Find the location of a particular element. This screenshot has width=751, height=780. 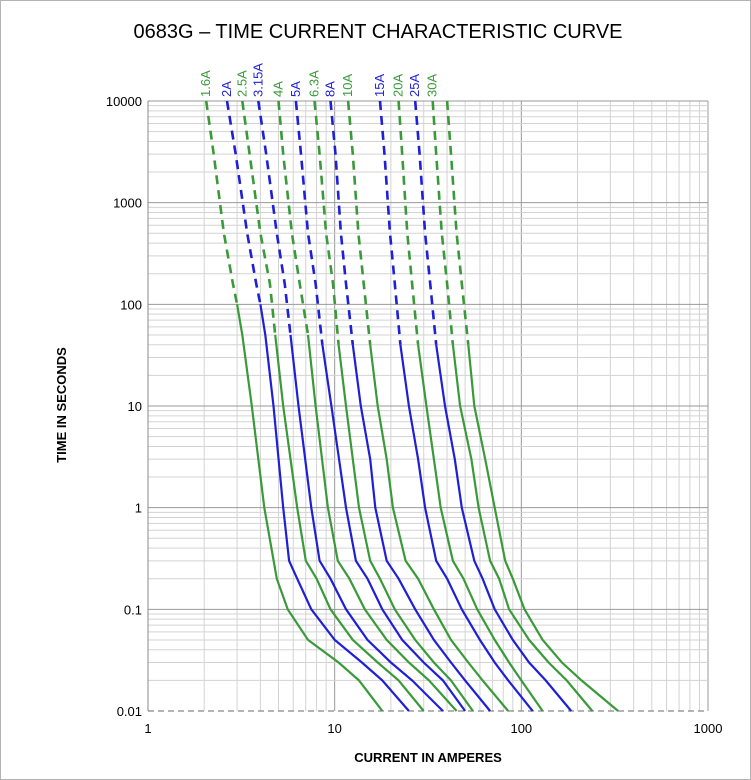

curve-solid-30A is located at coordinates (522, 528).